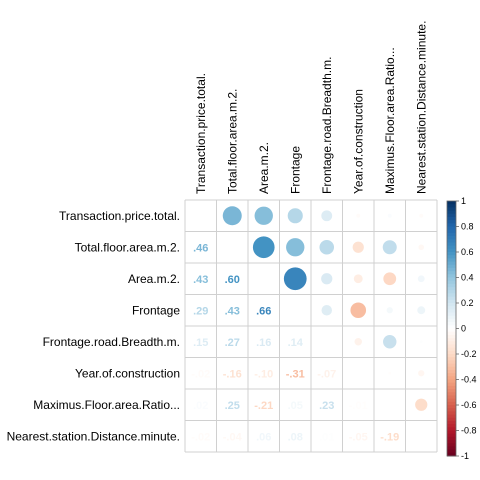  What do you see at coordinates (200, 406) in the screenshot?
I see `corr-value: .02` at bounding box center [200, 406].